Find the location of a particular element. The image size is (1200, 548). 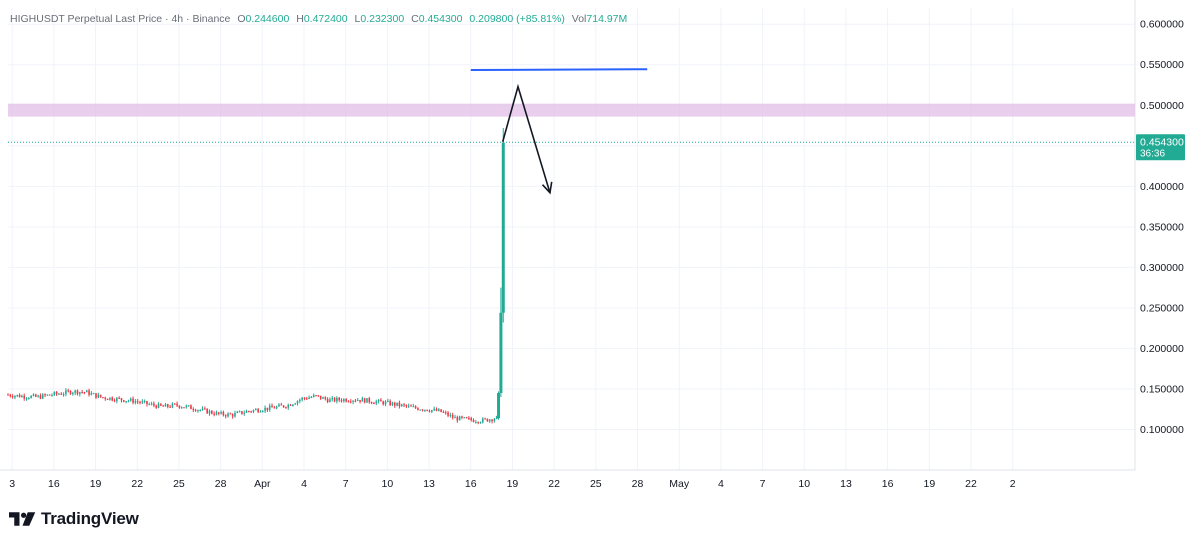

arrow-head is located at coordinates (547, 188).